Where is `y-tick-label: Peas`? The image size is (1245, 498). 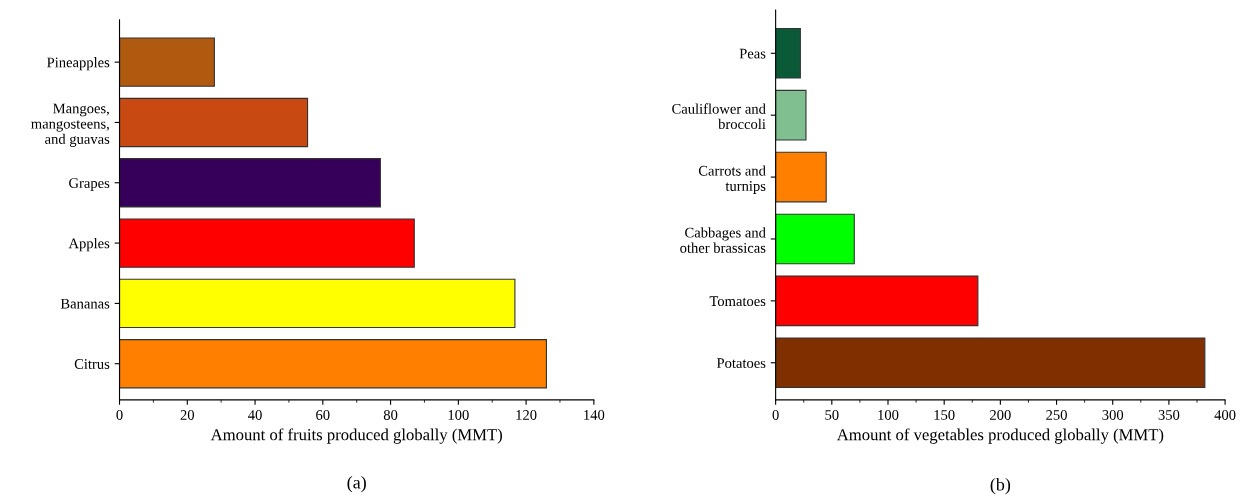
y-tick-label: Peas is located at coordinates (752, 53).